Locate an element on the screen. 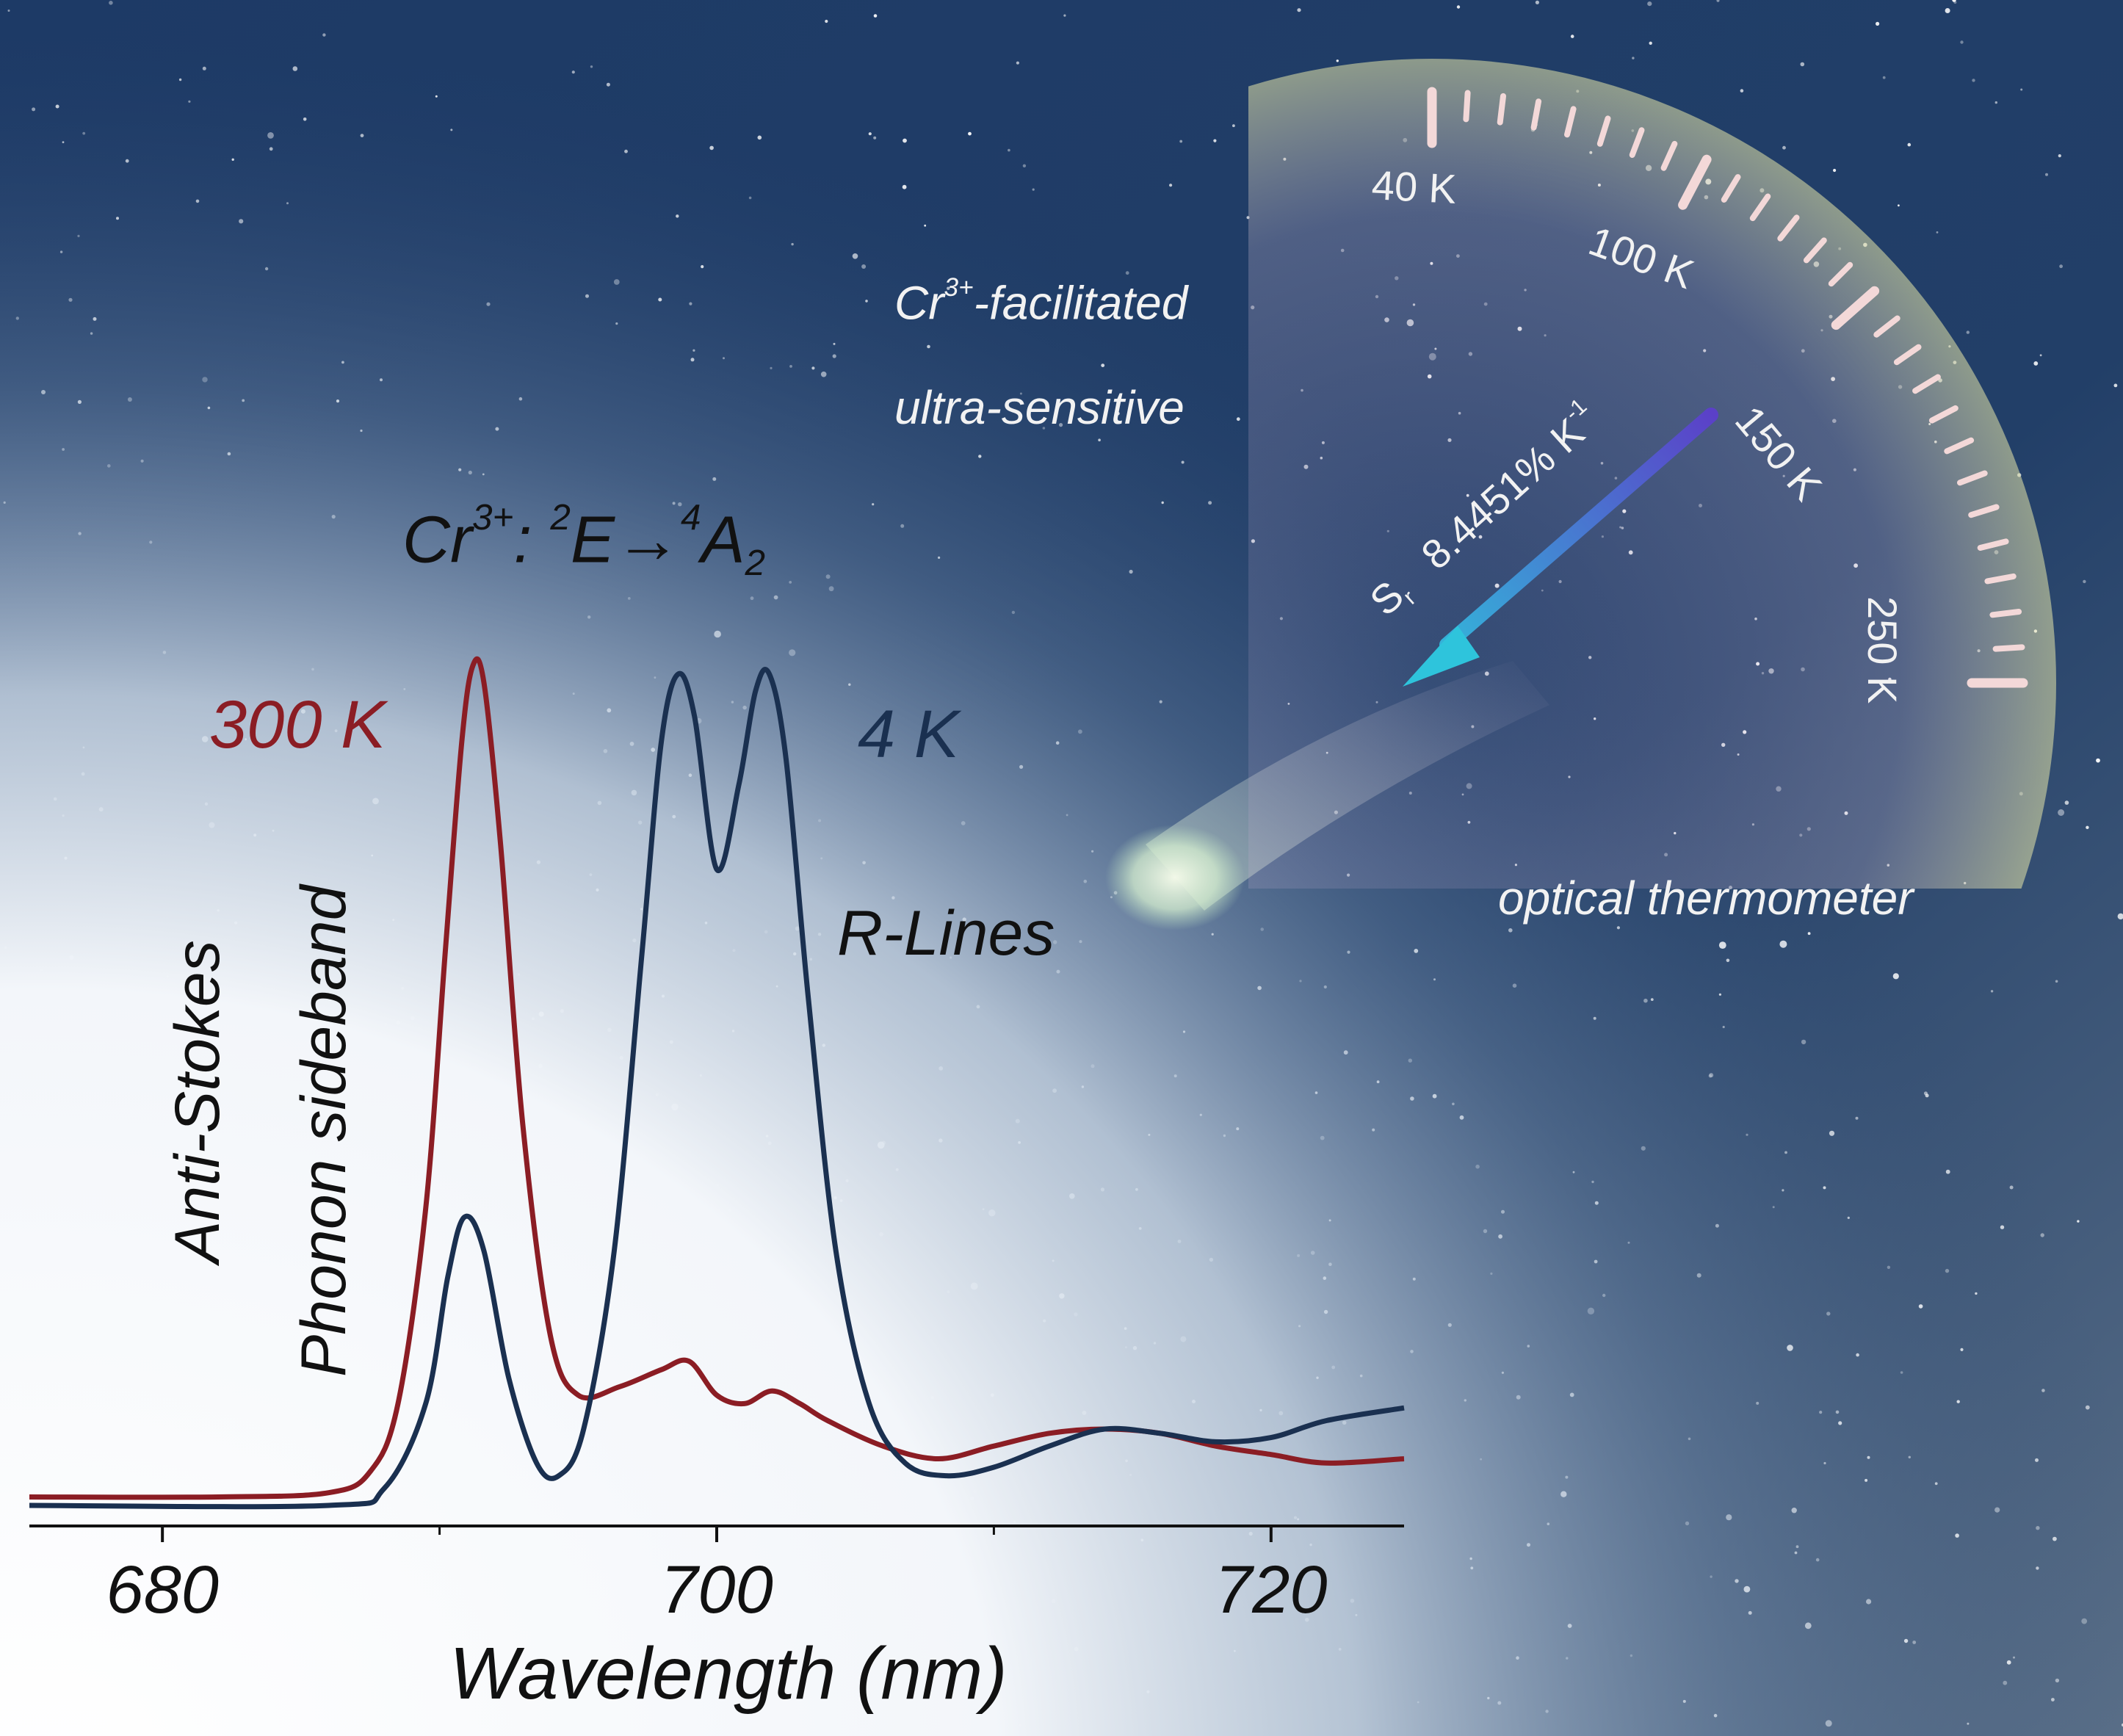 The image size is (2123, 1736). transition-ion-charge: 3+ is located at coordinates (492, 517).